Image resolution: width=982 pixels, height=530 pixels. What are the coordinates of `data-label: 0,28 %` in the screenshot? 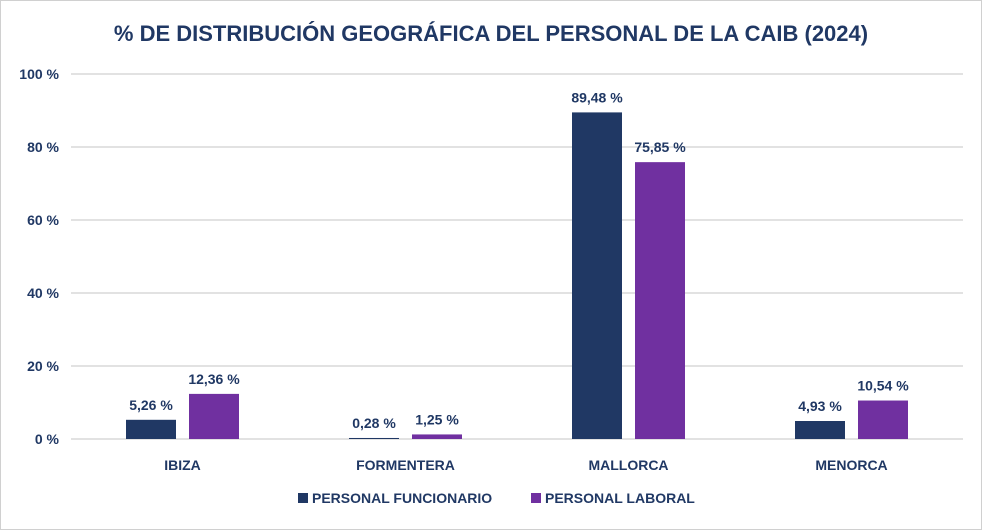 It's located at (374, 423).